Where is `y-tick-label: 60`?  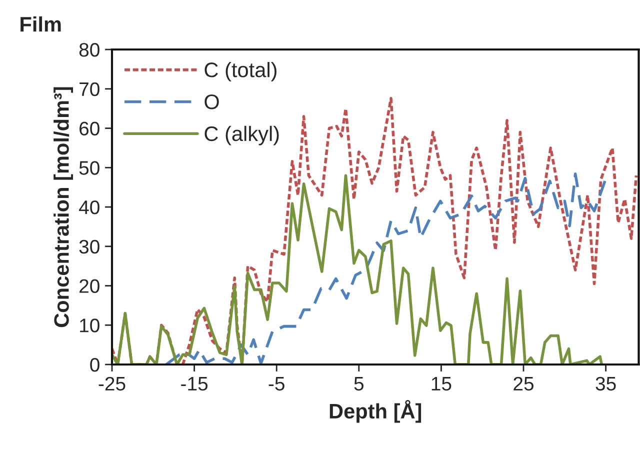 y-tick-label: 60 is located at coordinates (90, 129).